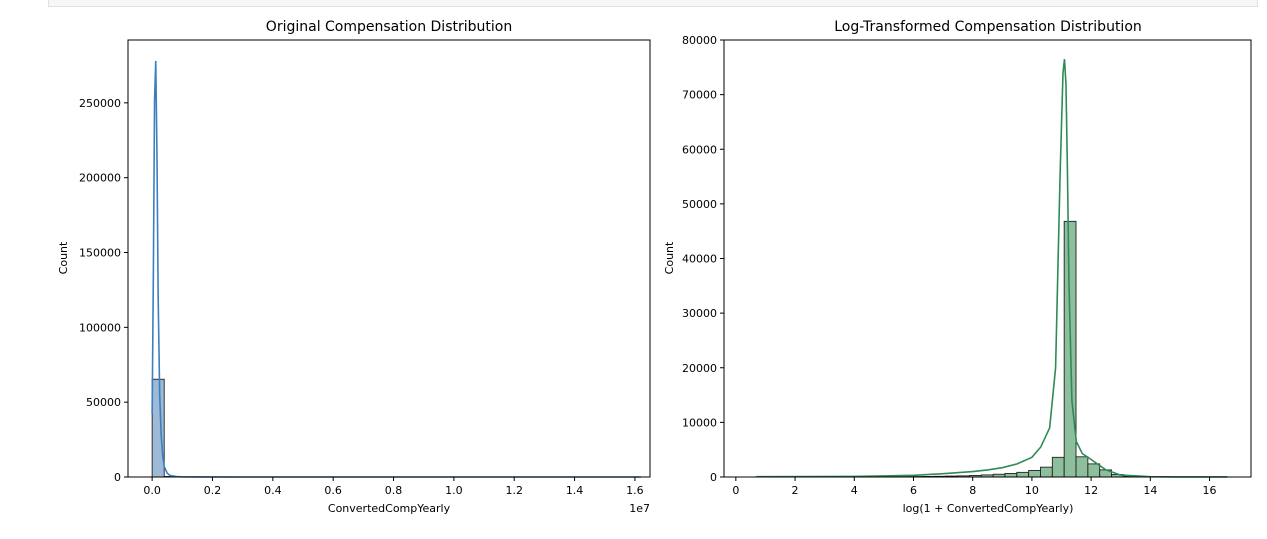 Image resolution: width=1267 pixels, height=539 pixels. What do you see at coordinates (100, 327) in the screenshot?
I see `y-tick-label: 100000` at bounding box center [100, 327].